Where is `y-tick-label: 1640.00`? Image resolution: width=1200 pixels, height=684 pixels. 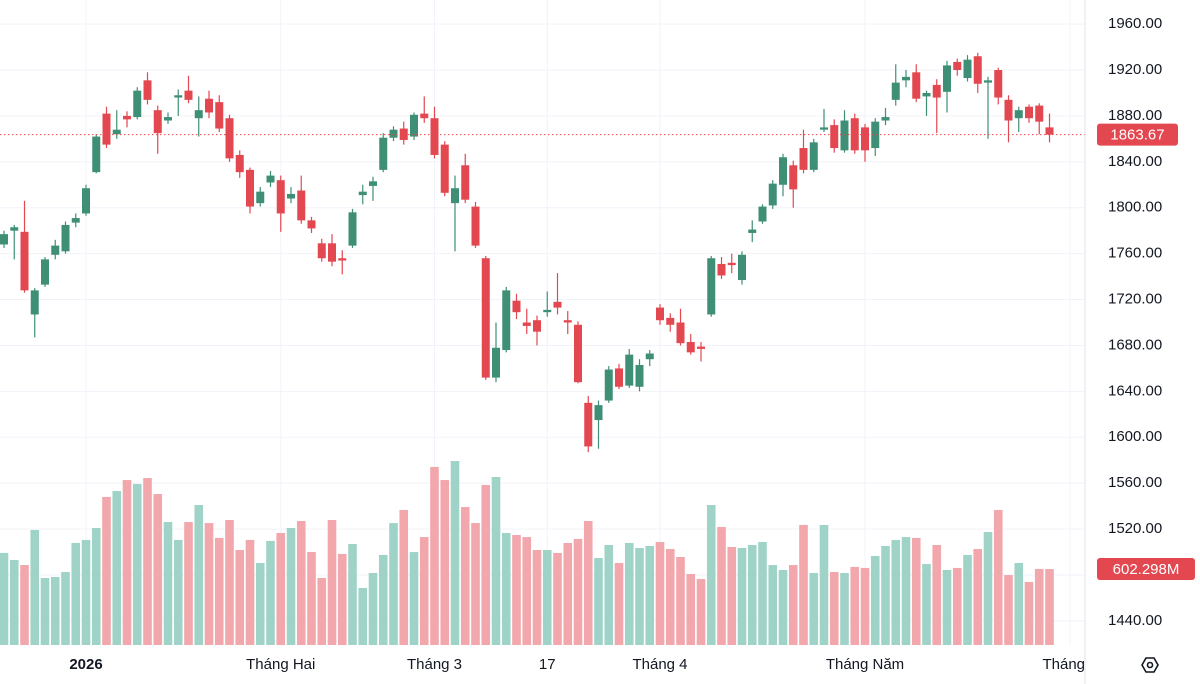
y-tick-label: 1640.00 is located at coordinates (1135, 390).